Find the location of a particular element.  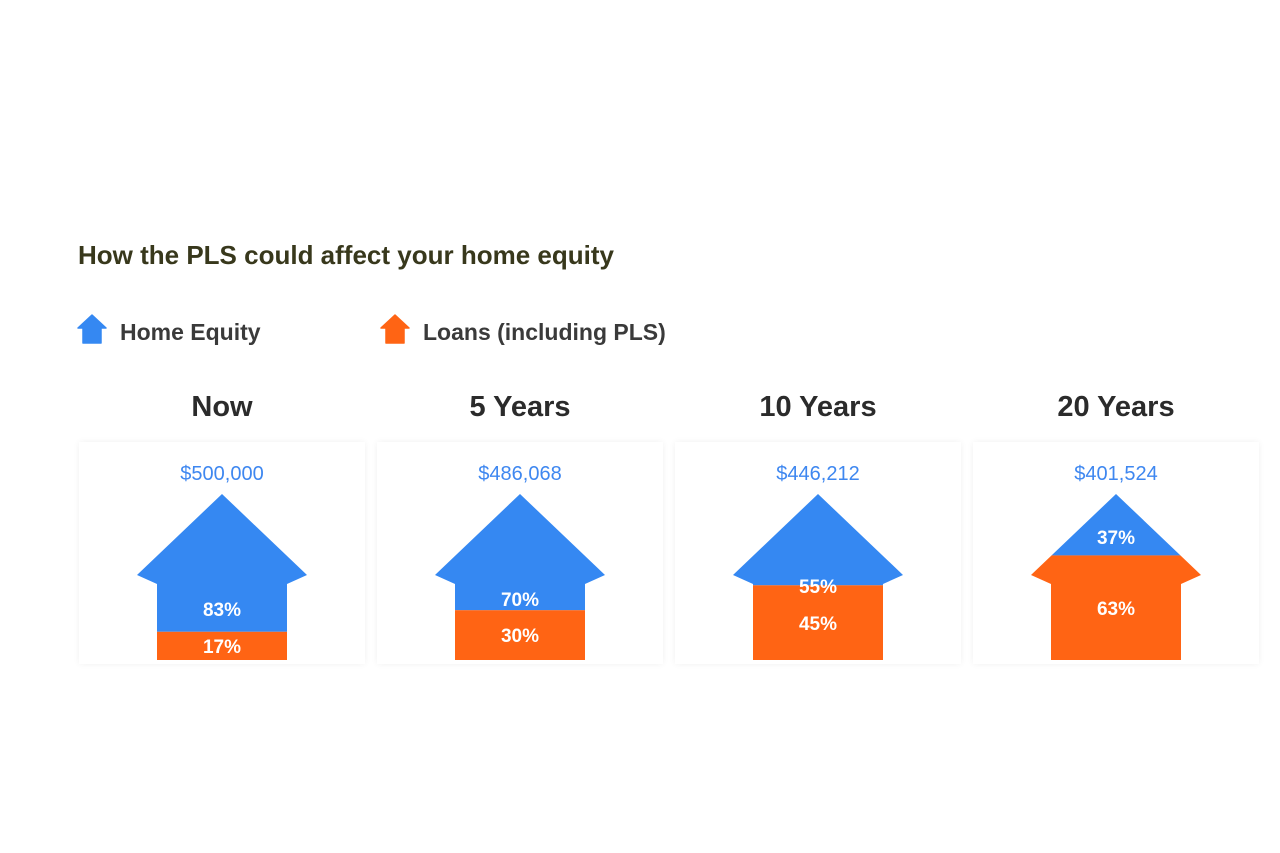

legend-label-home-equity: Home Equity is located at coordinates (190, 331).